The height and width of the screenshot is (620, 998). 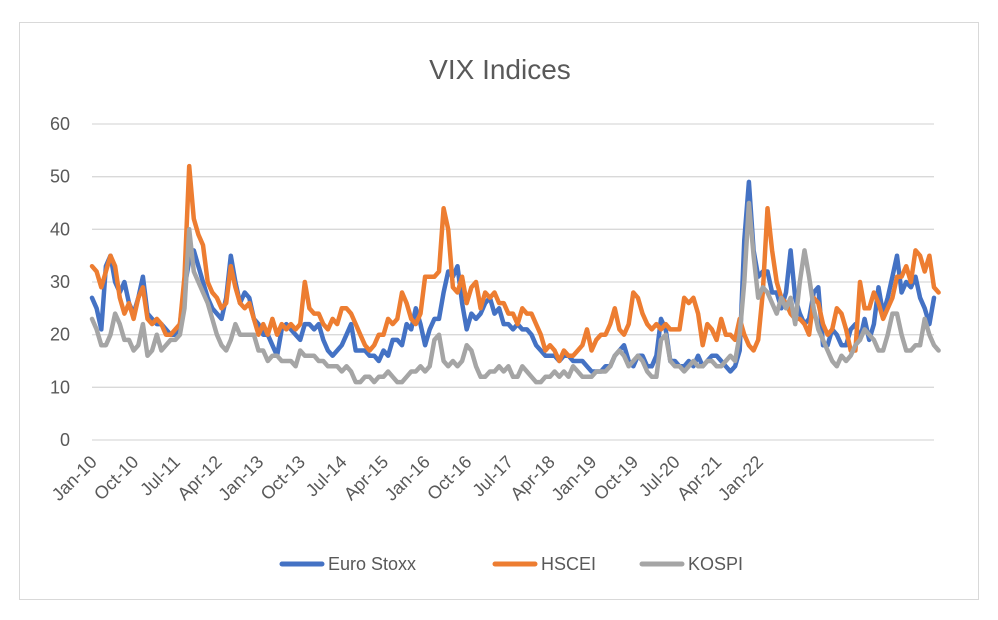 I want to click on legend-item: HSCEI, so click(x=544, y=564).